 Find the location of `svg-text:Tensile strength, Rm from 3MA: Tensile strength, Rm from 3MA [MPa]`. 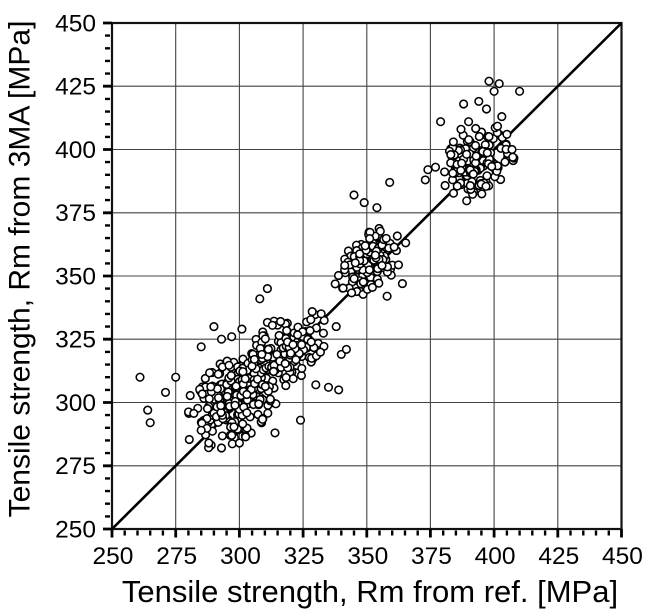

svg-text:Tensile strength, Rm from 3MA: Tensile strength, Rm from 3MA [MPa] is located at coordinates (20, 269).